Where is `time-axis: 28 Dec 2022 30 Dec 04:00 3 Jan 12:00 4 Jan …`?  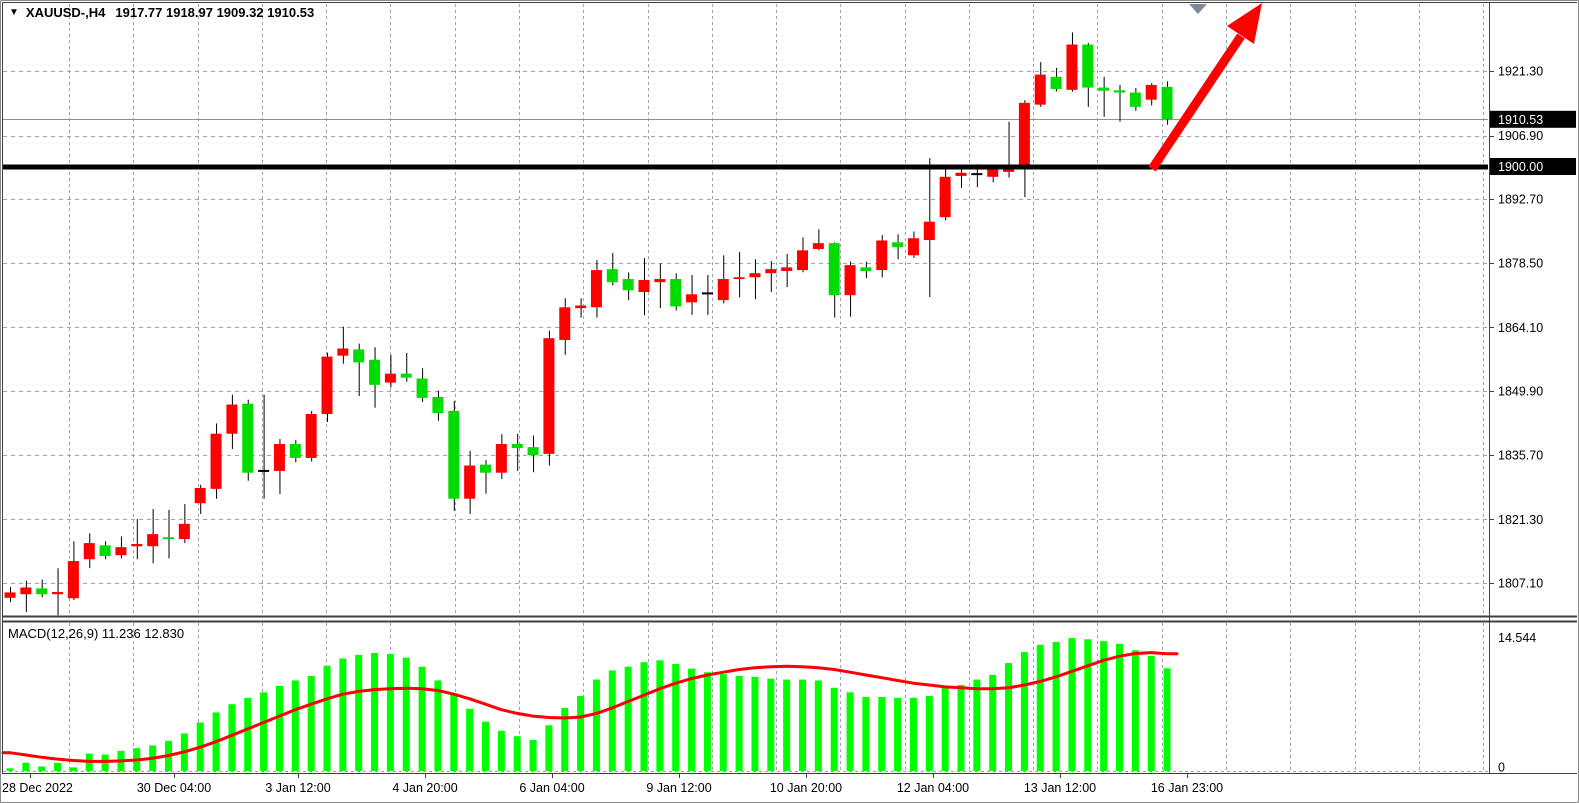
time-axis: 28 Dec 2022 30 Dec 04:00 3 Jan 12:00 4 Jan … is located at coordinates (612, 784).